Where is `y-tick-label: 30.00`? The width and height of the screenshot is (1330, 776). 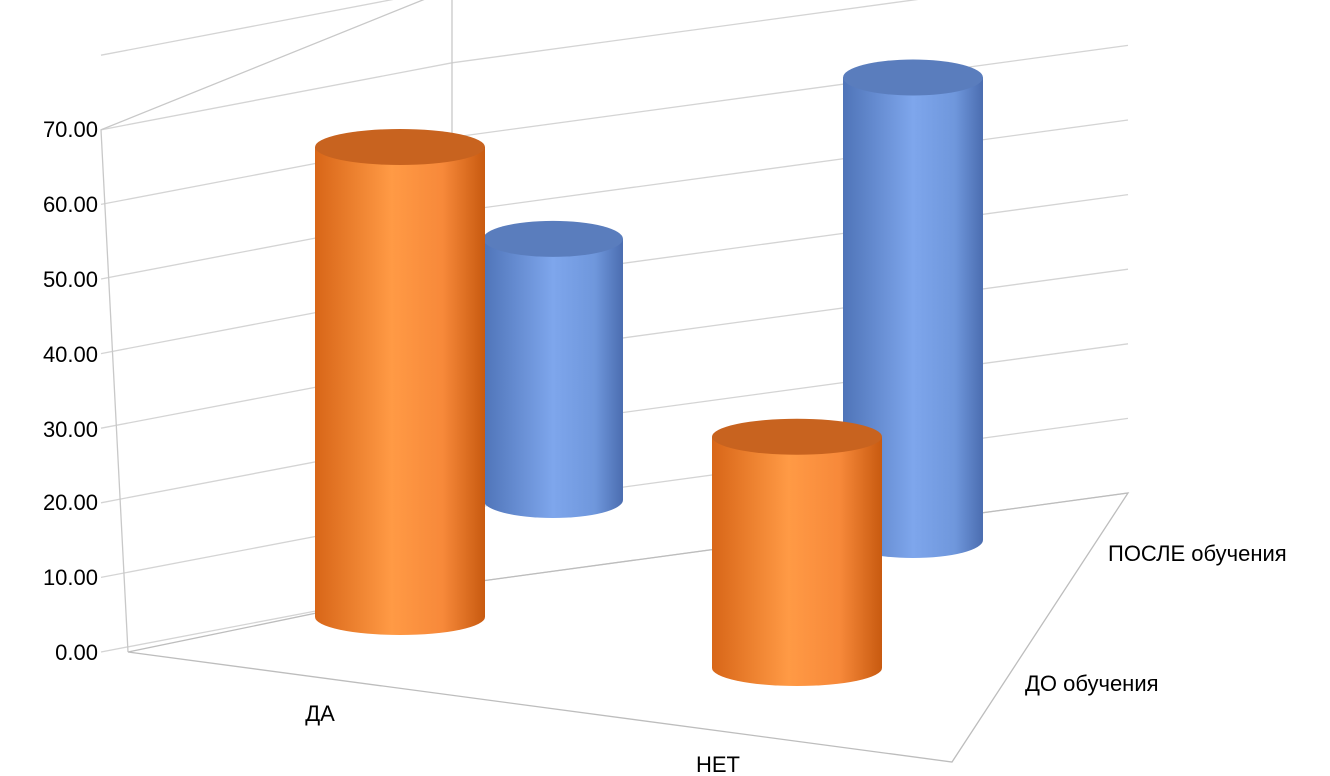 y-tick-label: 30.00 is located at coordinates (70, 429).